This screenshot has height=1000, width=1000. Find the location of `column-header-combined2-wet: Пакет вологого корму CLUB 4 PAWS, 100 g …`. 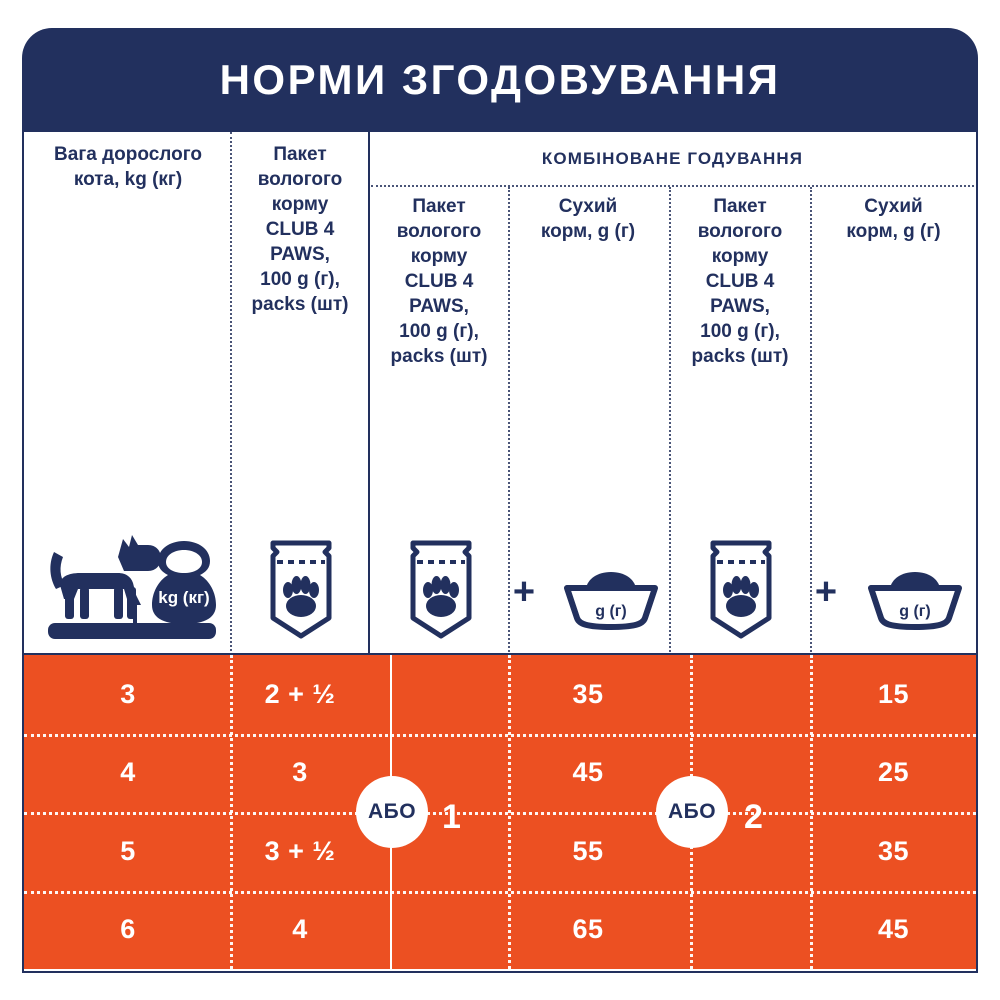

column-header-combined2-wet: Пакет вологого корму CLUB 4 PAWS, 100 g … is located at coordinates (740, 282).